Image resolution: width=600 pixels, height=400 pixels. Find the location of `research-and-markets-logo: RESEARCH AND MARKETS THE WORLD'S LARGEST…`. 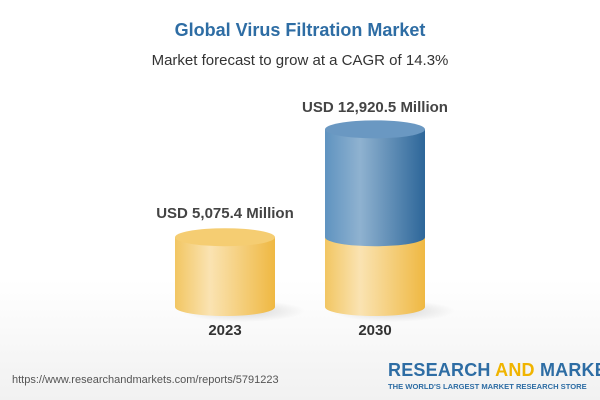

research-and-markets-logo: RESEARCH AND MARKETS THE WORLD'S LARGEST… is located at coordinates (494, 375).